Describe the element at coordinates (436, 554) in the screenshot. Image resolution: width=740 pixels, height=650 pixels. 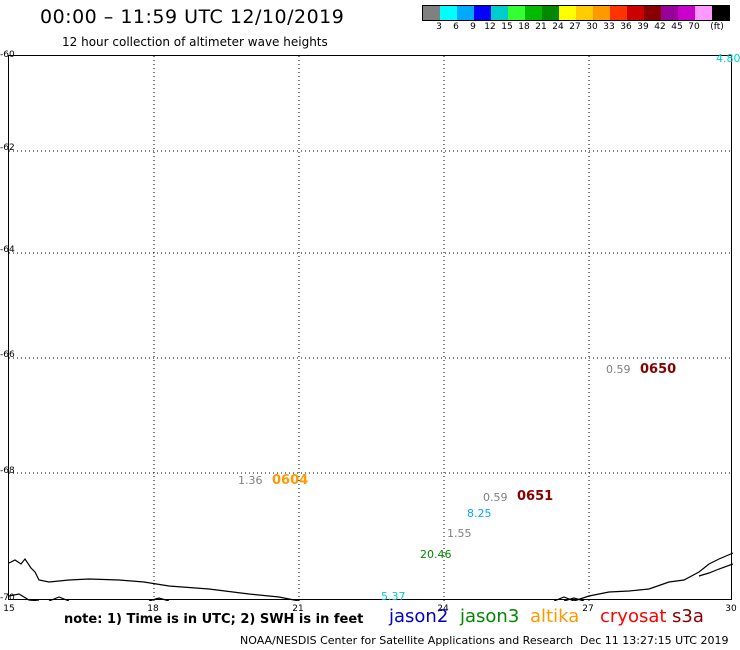
I see `wave-height-label: 20.46` at that location.